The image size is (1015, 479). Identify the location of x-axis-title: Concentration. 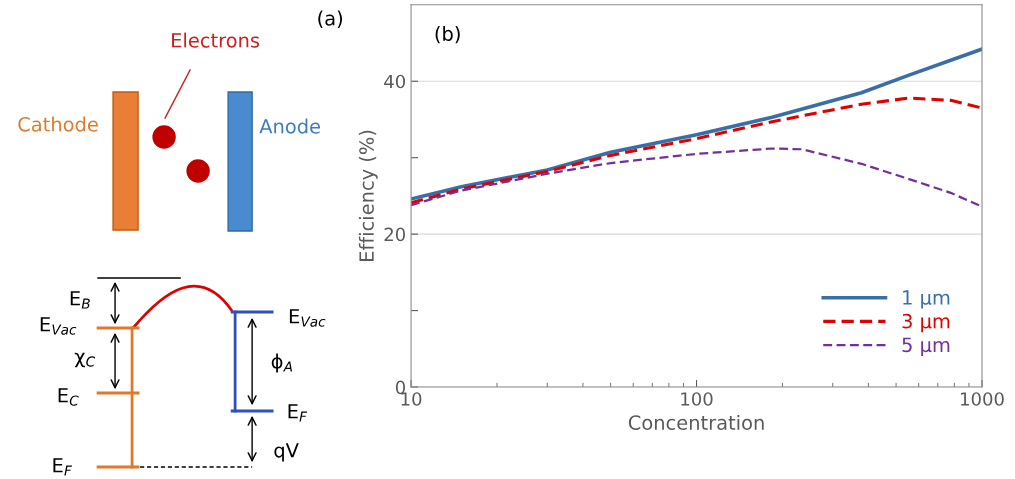
(696, 422).